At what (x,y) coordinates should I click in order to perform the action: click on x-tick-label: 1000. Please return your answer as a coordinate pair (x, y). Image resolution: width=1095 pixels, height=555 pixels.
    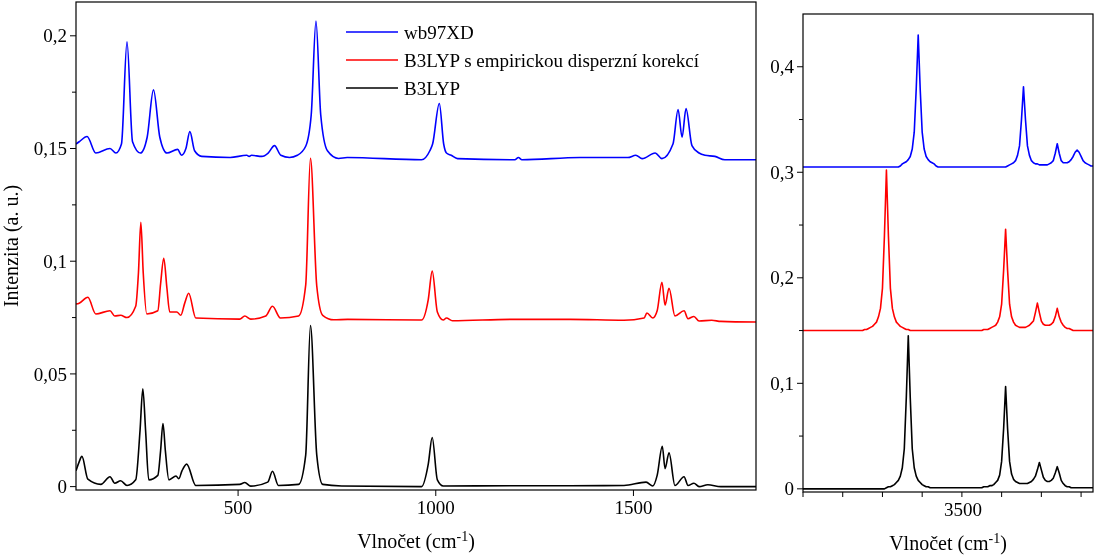
    Looking at the image, I should click on (435, 507).